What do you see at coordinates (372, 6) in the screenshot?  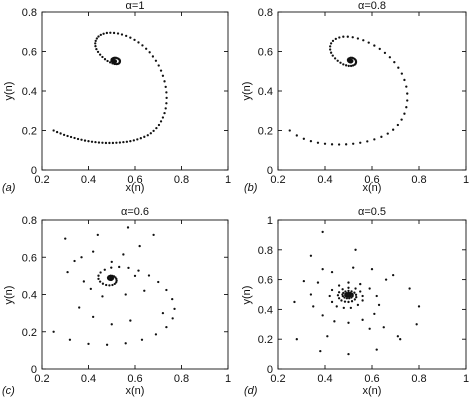 I see `chart-title: α=0.8` at bounding box center [372, 6].